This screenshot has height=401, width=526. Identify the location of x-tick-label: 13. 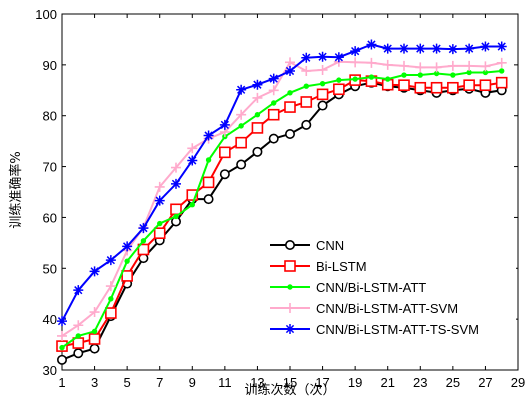
(257, 382).